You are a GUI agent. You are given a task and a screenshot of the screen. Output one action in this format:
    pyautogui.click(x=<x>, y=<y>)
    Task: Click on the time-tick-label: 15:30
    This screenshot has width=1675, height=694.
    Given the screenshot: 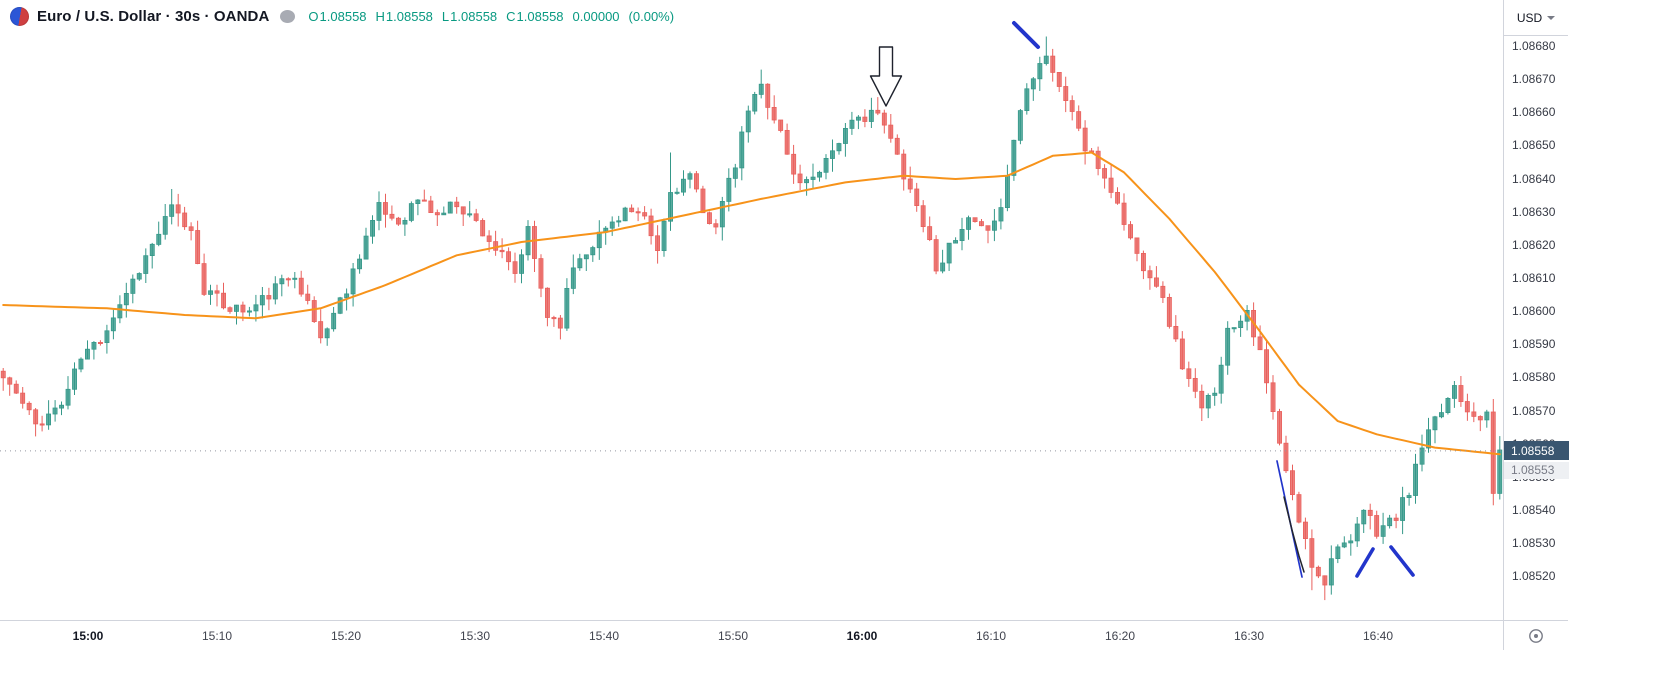 What is the action you would take?
    pyautogui.click(x=475, y=636)
    